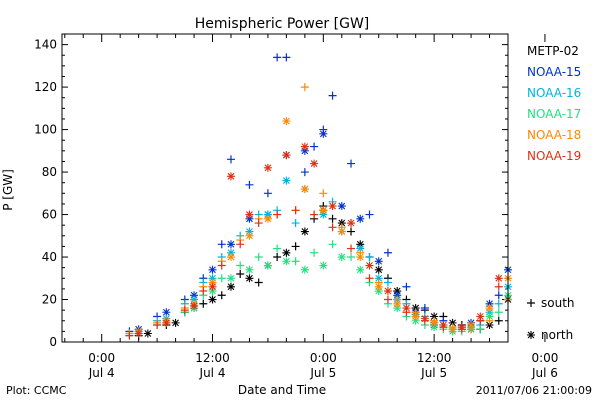  What do you see at coordinates (557, 335) in the screenshot?
I see `marker-legend-label-north: north` at bounding box center [557, 335].